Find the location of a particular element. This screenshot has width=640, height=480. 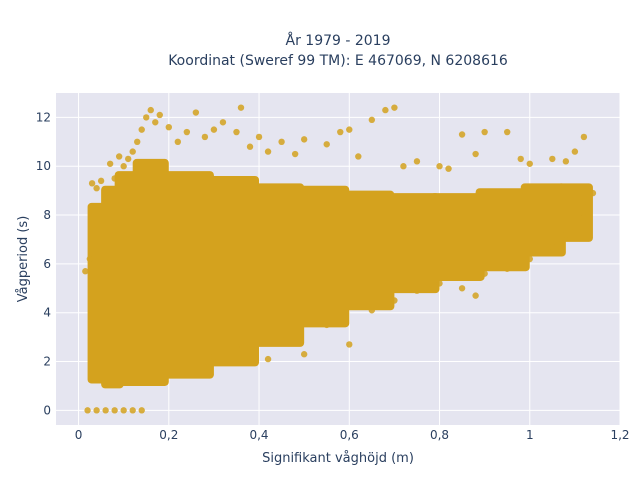

chart-title: År 1979 - 2019 is located at coordinates (338, 40).